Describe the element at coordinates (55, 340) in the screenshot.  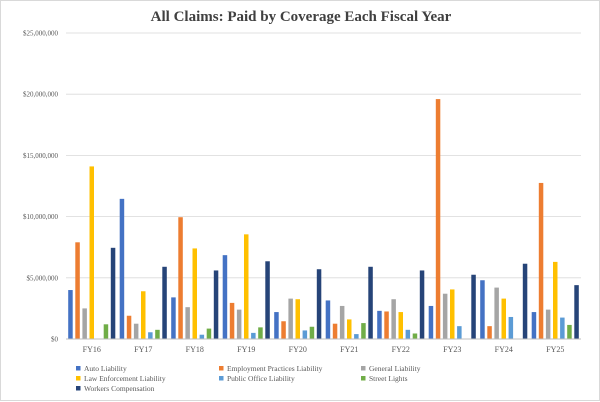
I see `y-tick-label: $0` at that location.